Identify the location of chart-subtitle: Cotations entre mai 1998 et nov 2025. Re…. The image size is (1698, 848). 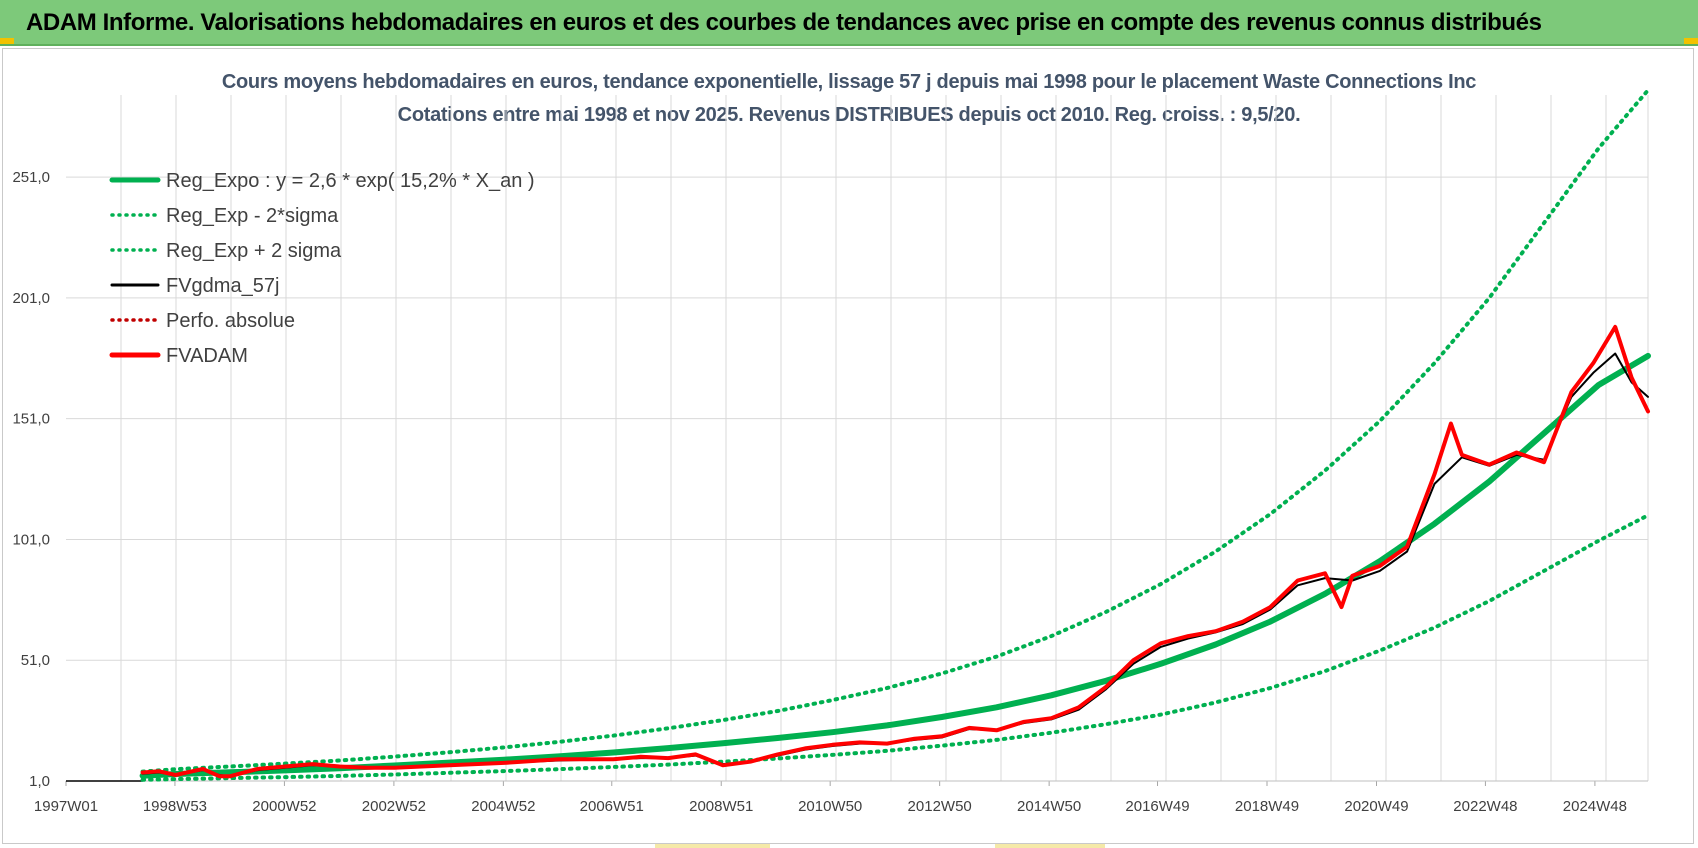
(849, 115).